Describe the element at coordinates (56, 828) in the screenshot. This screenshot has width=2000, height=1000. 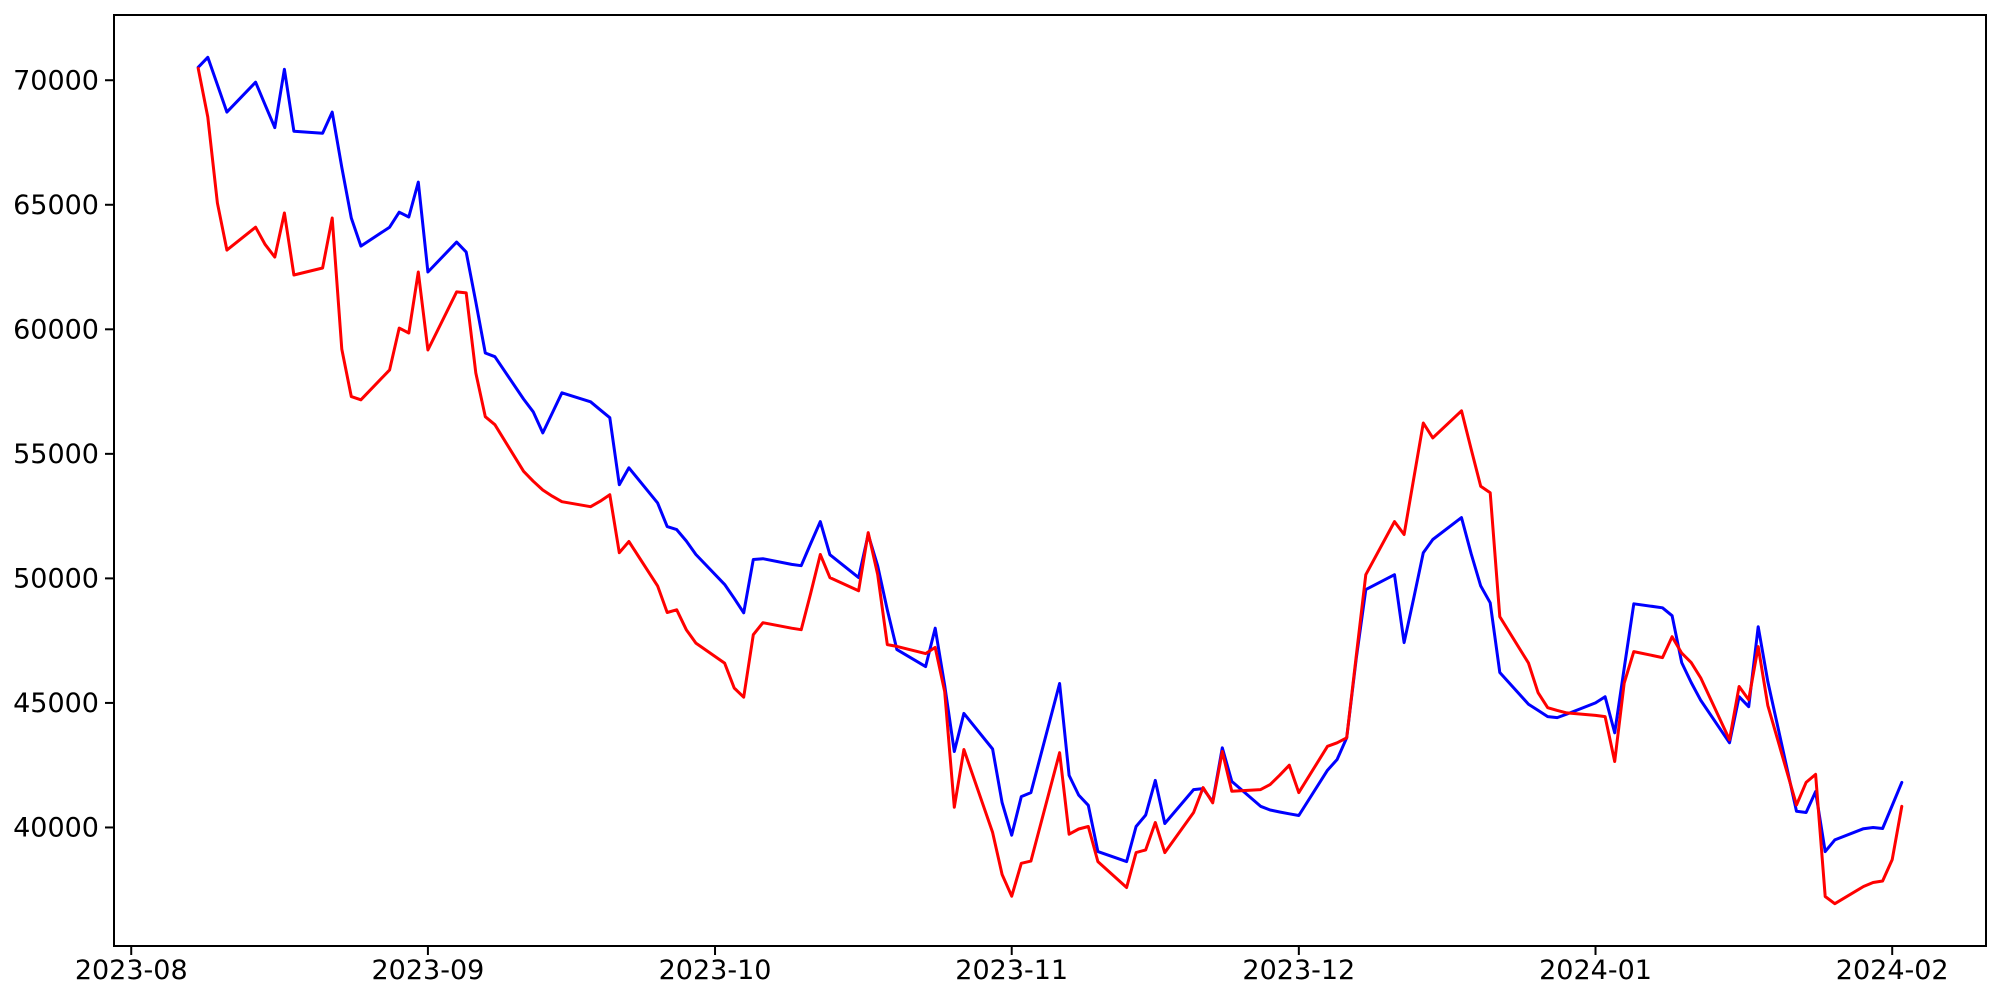
I see `y-tick-label: 40000` at that location.